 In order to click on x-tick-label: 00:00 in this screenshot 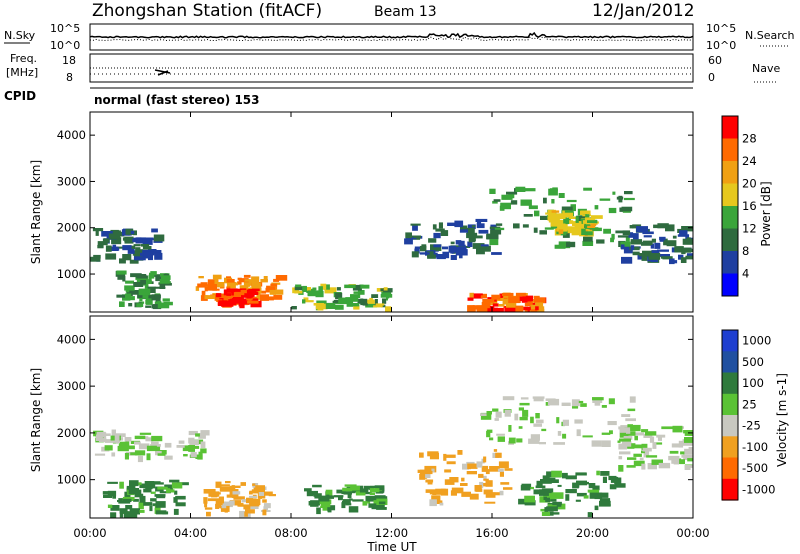, I will do `click(89, 533)`.